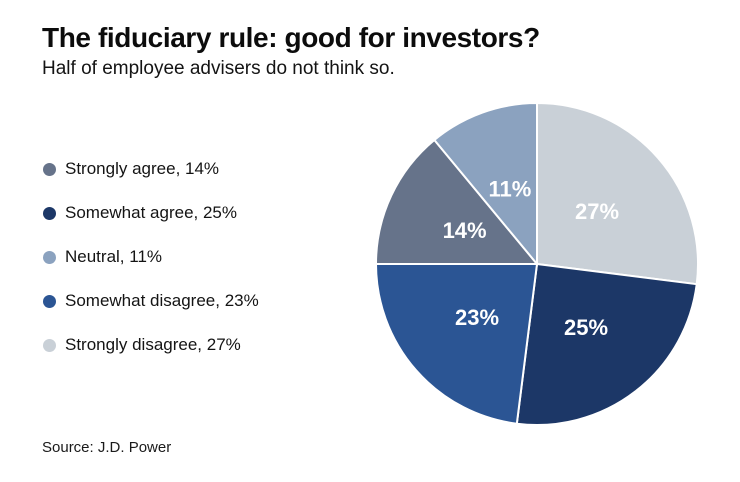  Describe the element at coordinates (291, 37) in the screenshot. I see `chart-title: The fiduciary rule: good for investors?` at that location.